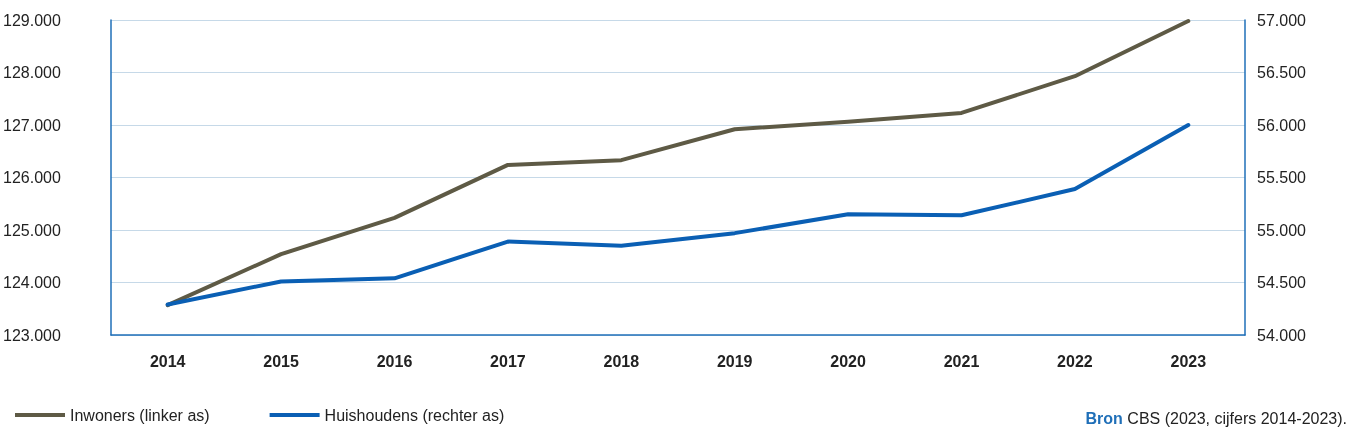  What do you see at coordinates (1282, 125) in the screenshot?
I see `y2-tick-label: 56.000` at bounding box center [1282, 125].